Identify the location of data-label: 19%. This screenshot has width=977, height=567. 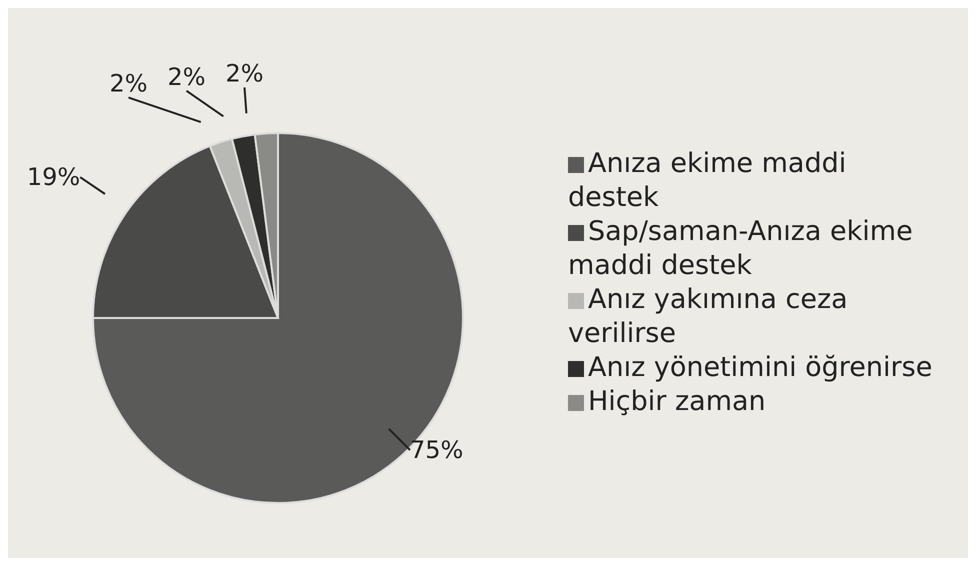
(53, 177).